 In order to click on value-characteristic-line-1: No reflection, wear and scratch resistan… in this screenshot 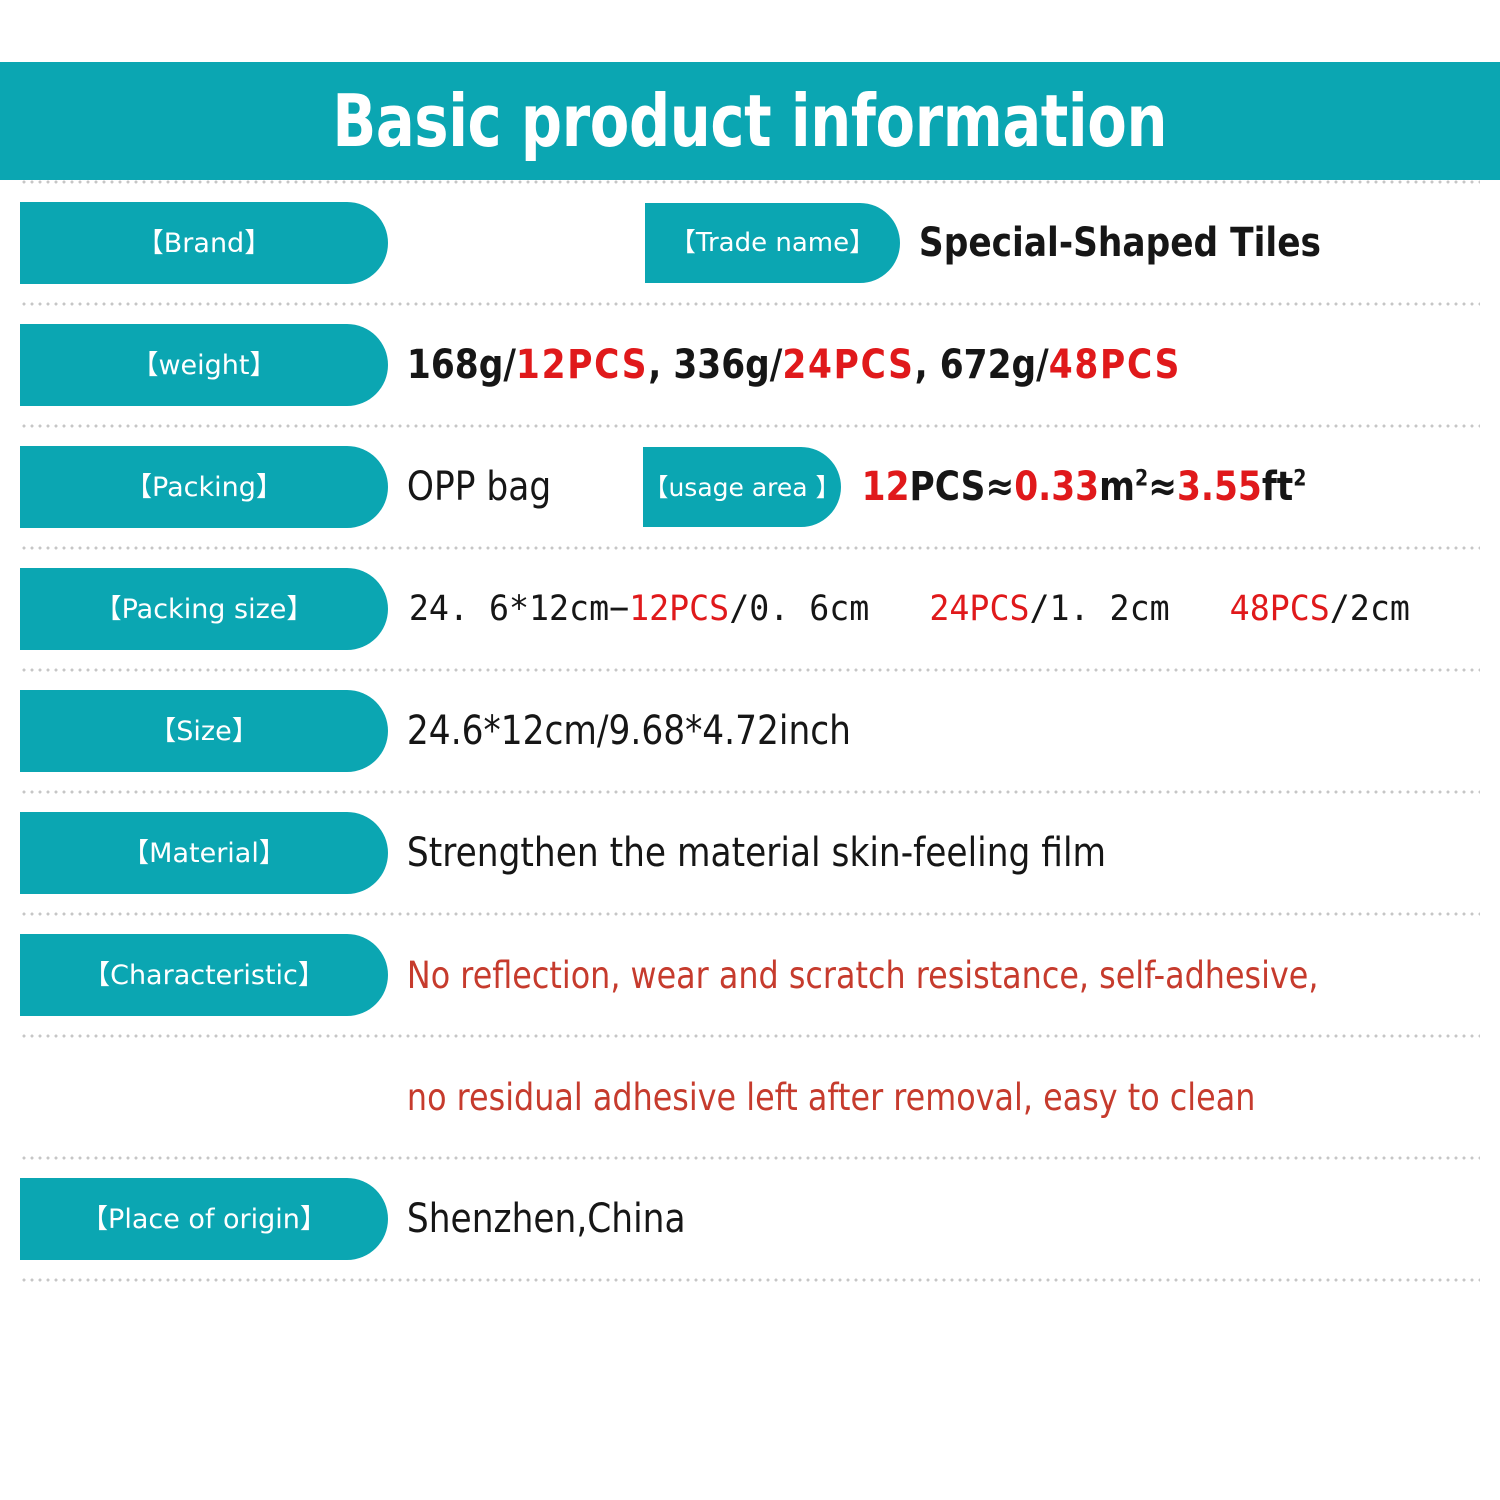, I will do `click(862, 975)`.